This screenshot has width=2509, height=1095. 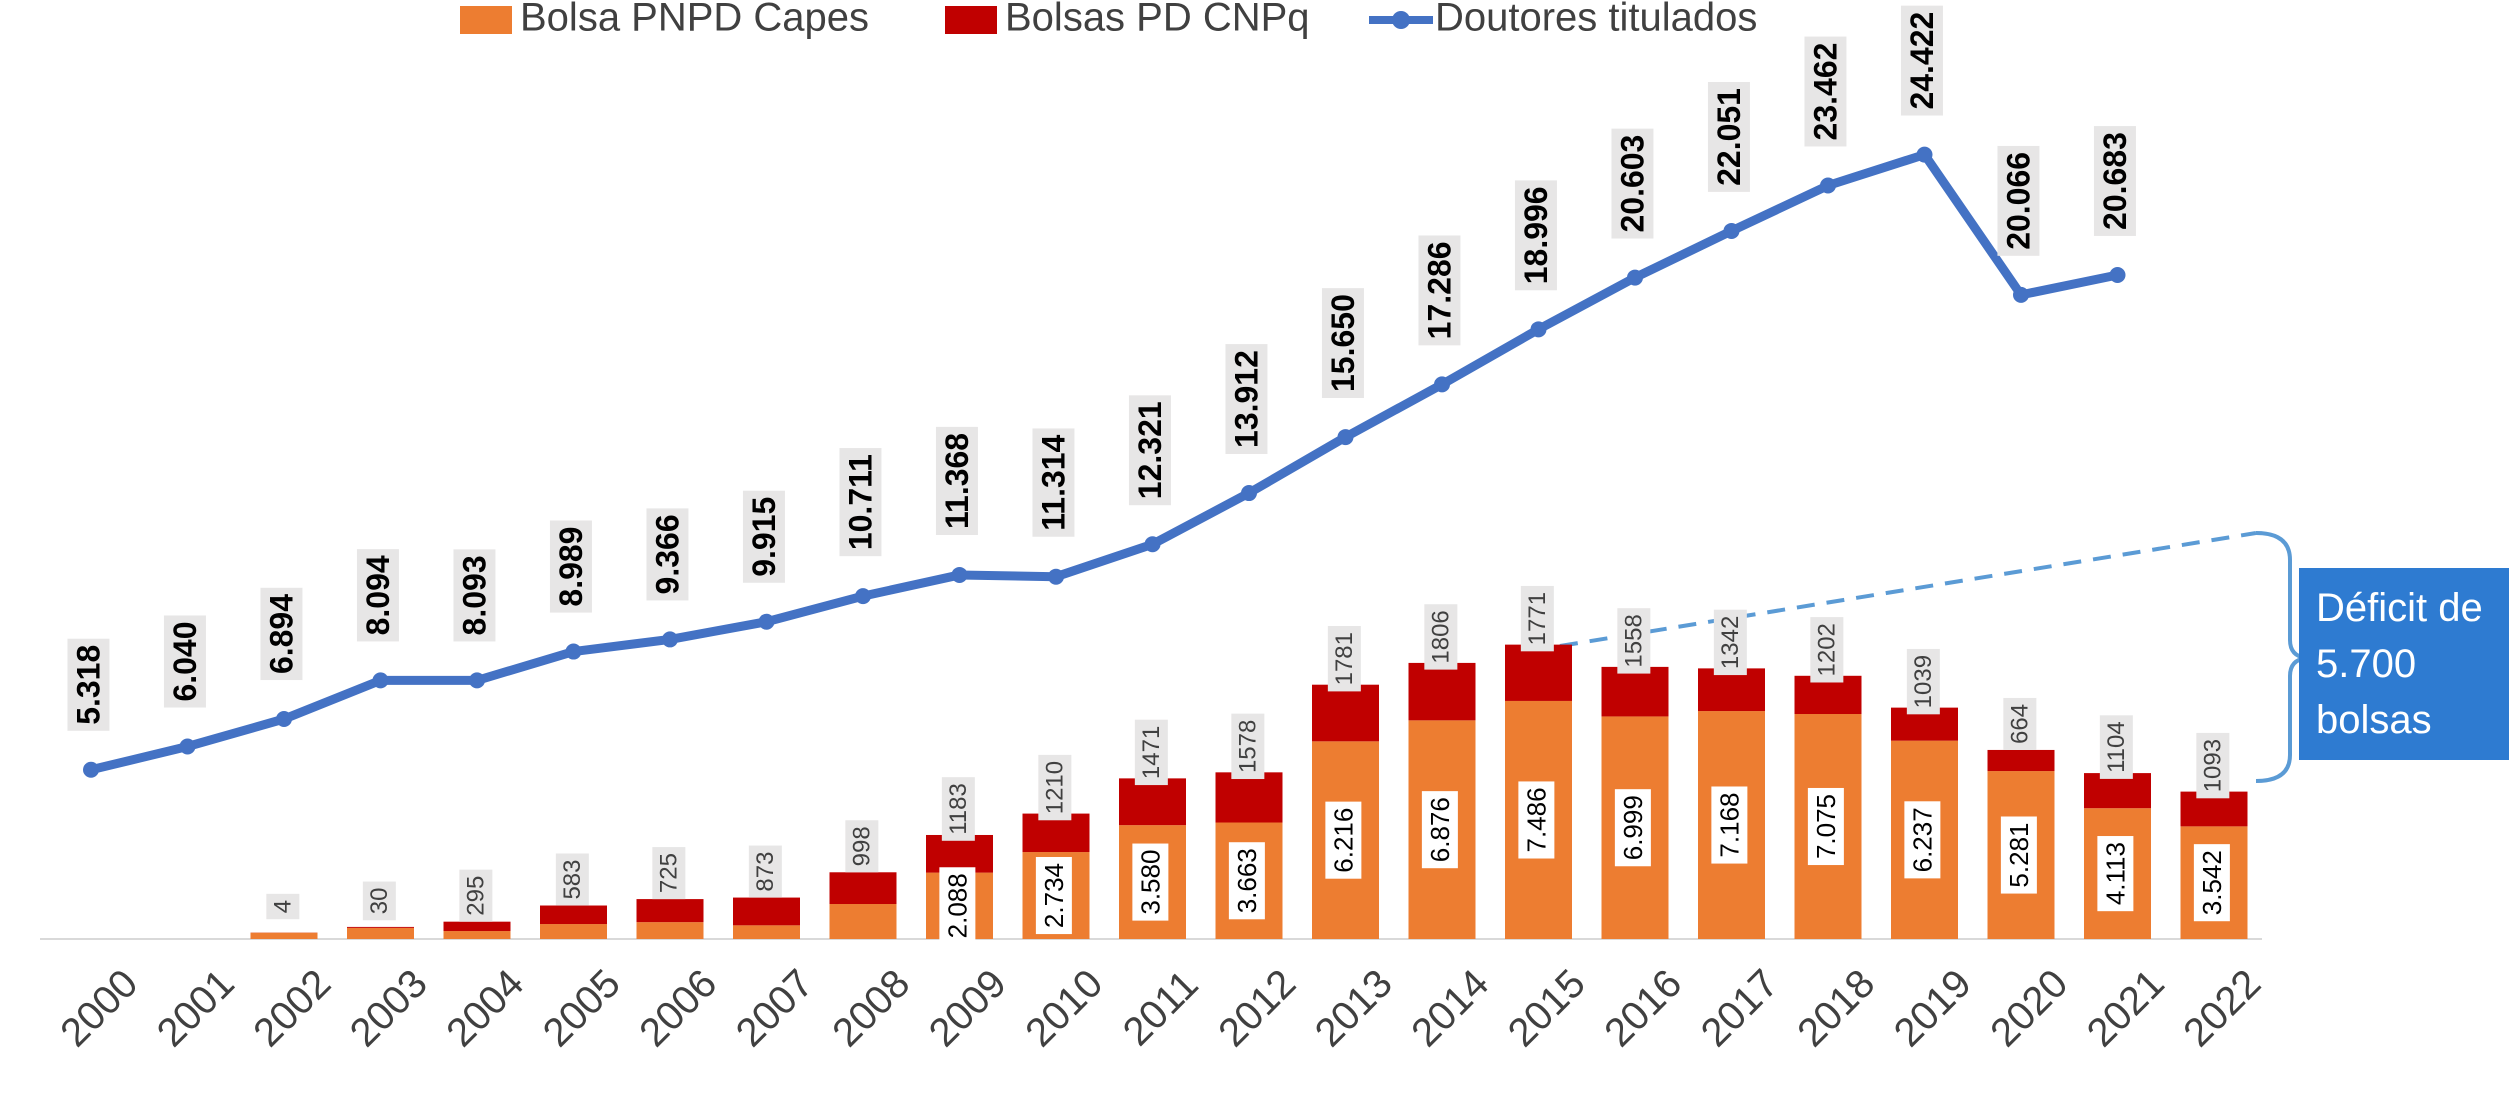 I want to click on bar-label: 3.663, so click(x=1247, y=880).